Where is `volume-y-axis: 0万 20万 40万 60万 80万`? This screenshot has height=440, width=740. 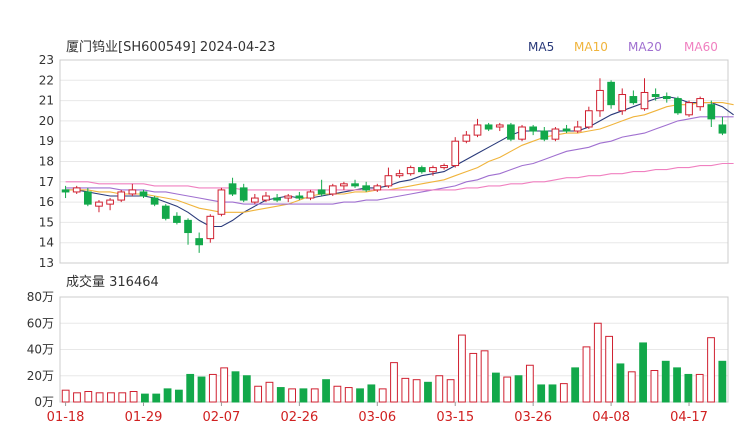
volume-y-axis: 0万 20万 40万 60万 80万 is located at coordinates (40, 349).